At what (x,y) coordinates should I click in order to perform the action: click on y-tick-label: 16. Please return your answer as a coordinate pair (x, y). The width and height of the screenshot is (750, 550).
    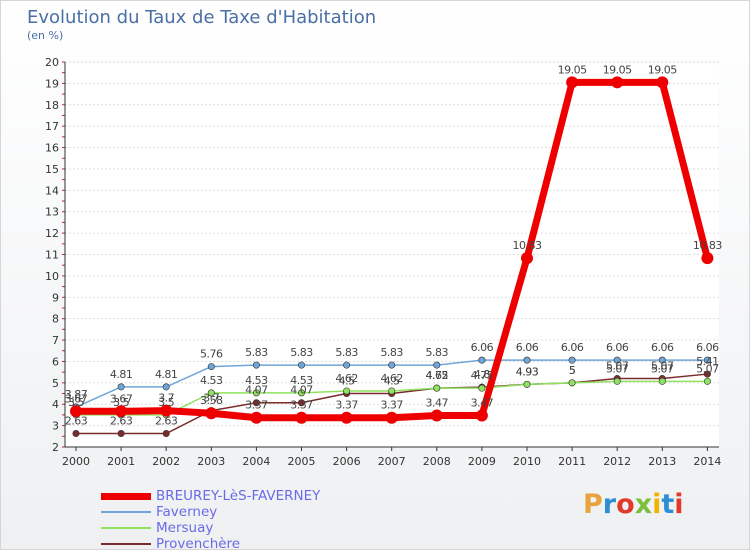
    Looking at the image, I should click on (52, 148).